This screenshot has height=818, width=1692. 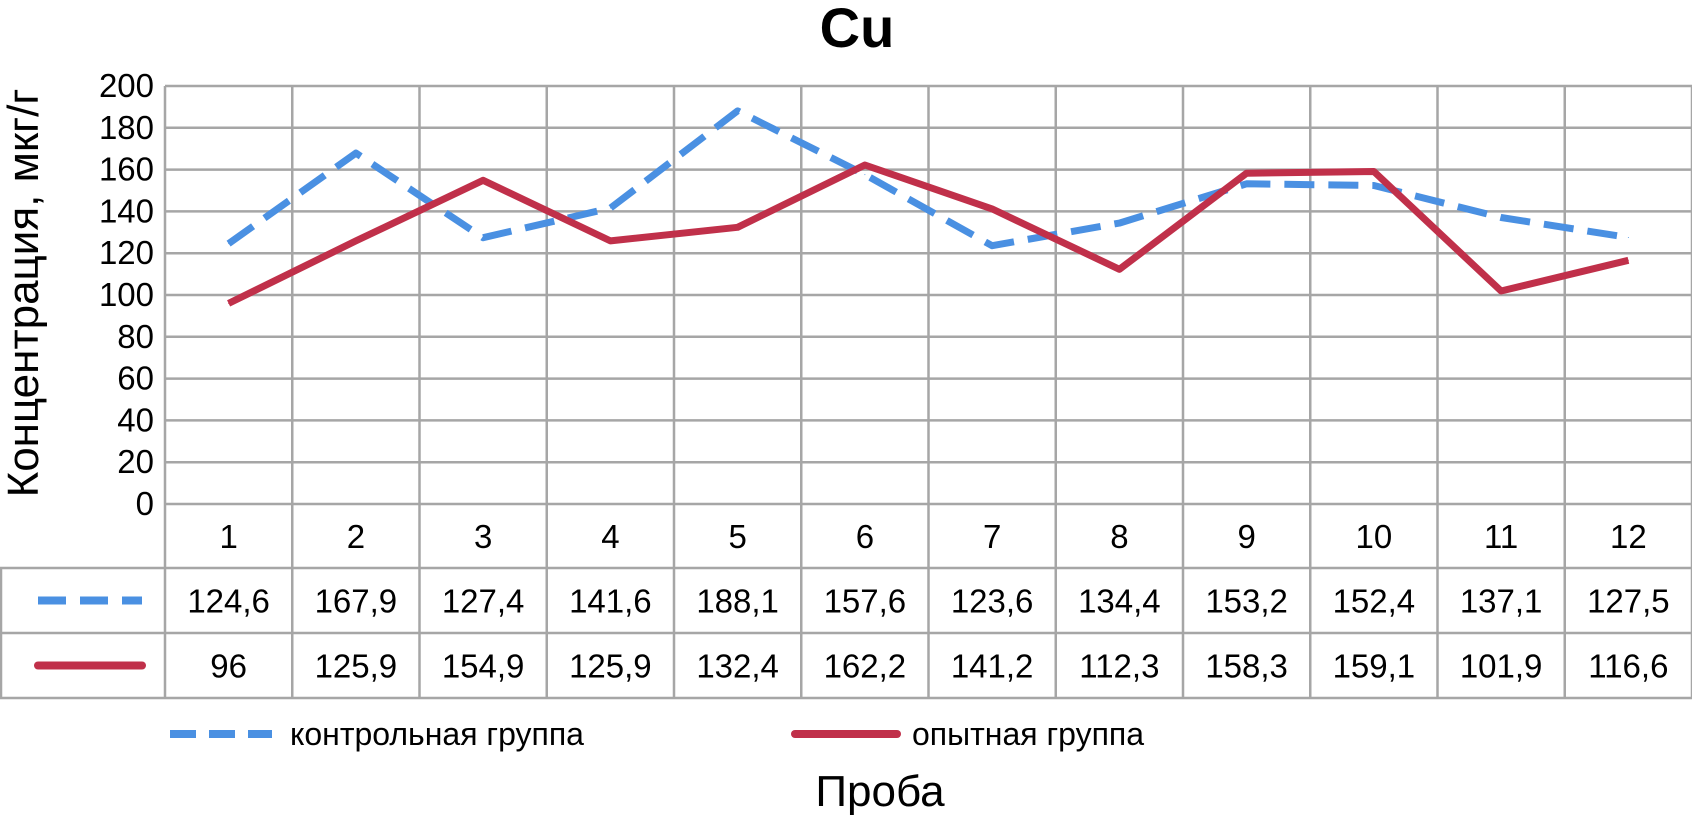 What do you see at coordinates (126, 210) in the screenshot?
I see `y-tick-label: 140` at bounding box center [126, 210].